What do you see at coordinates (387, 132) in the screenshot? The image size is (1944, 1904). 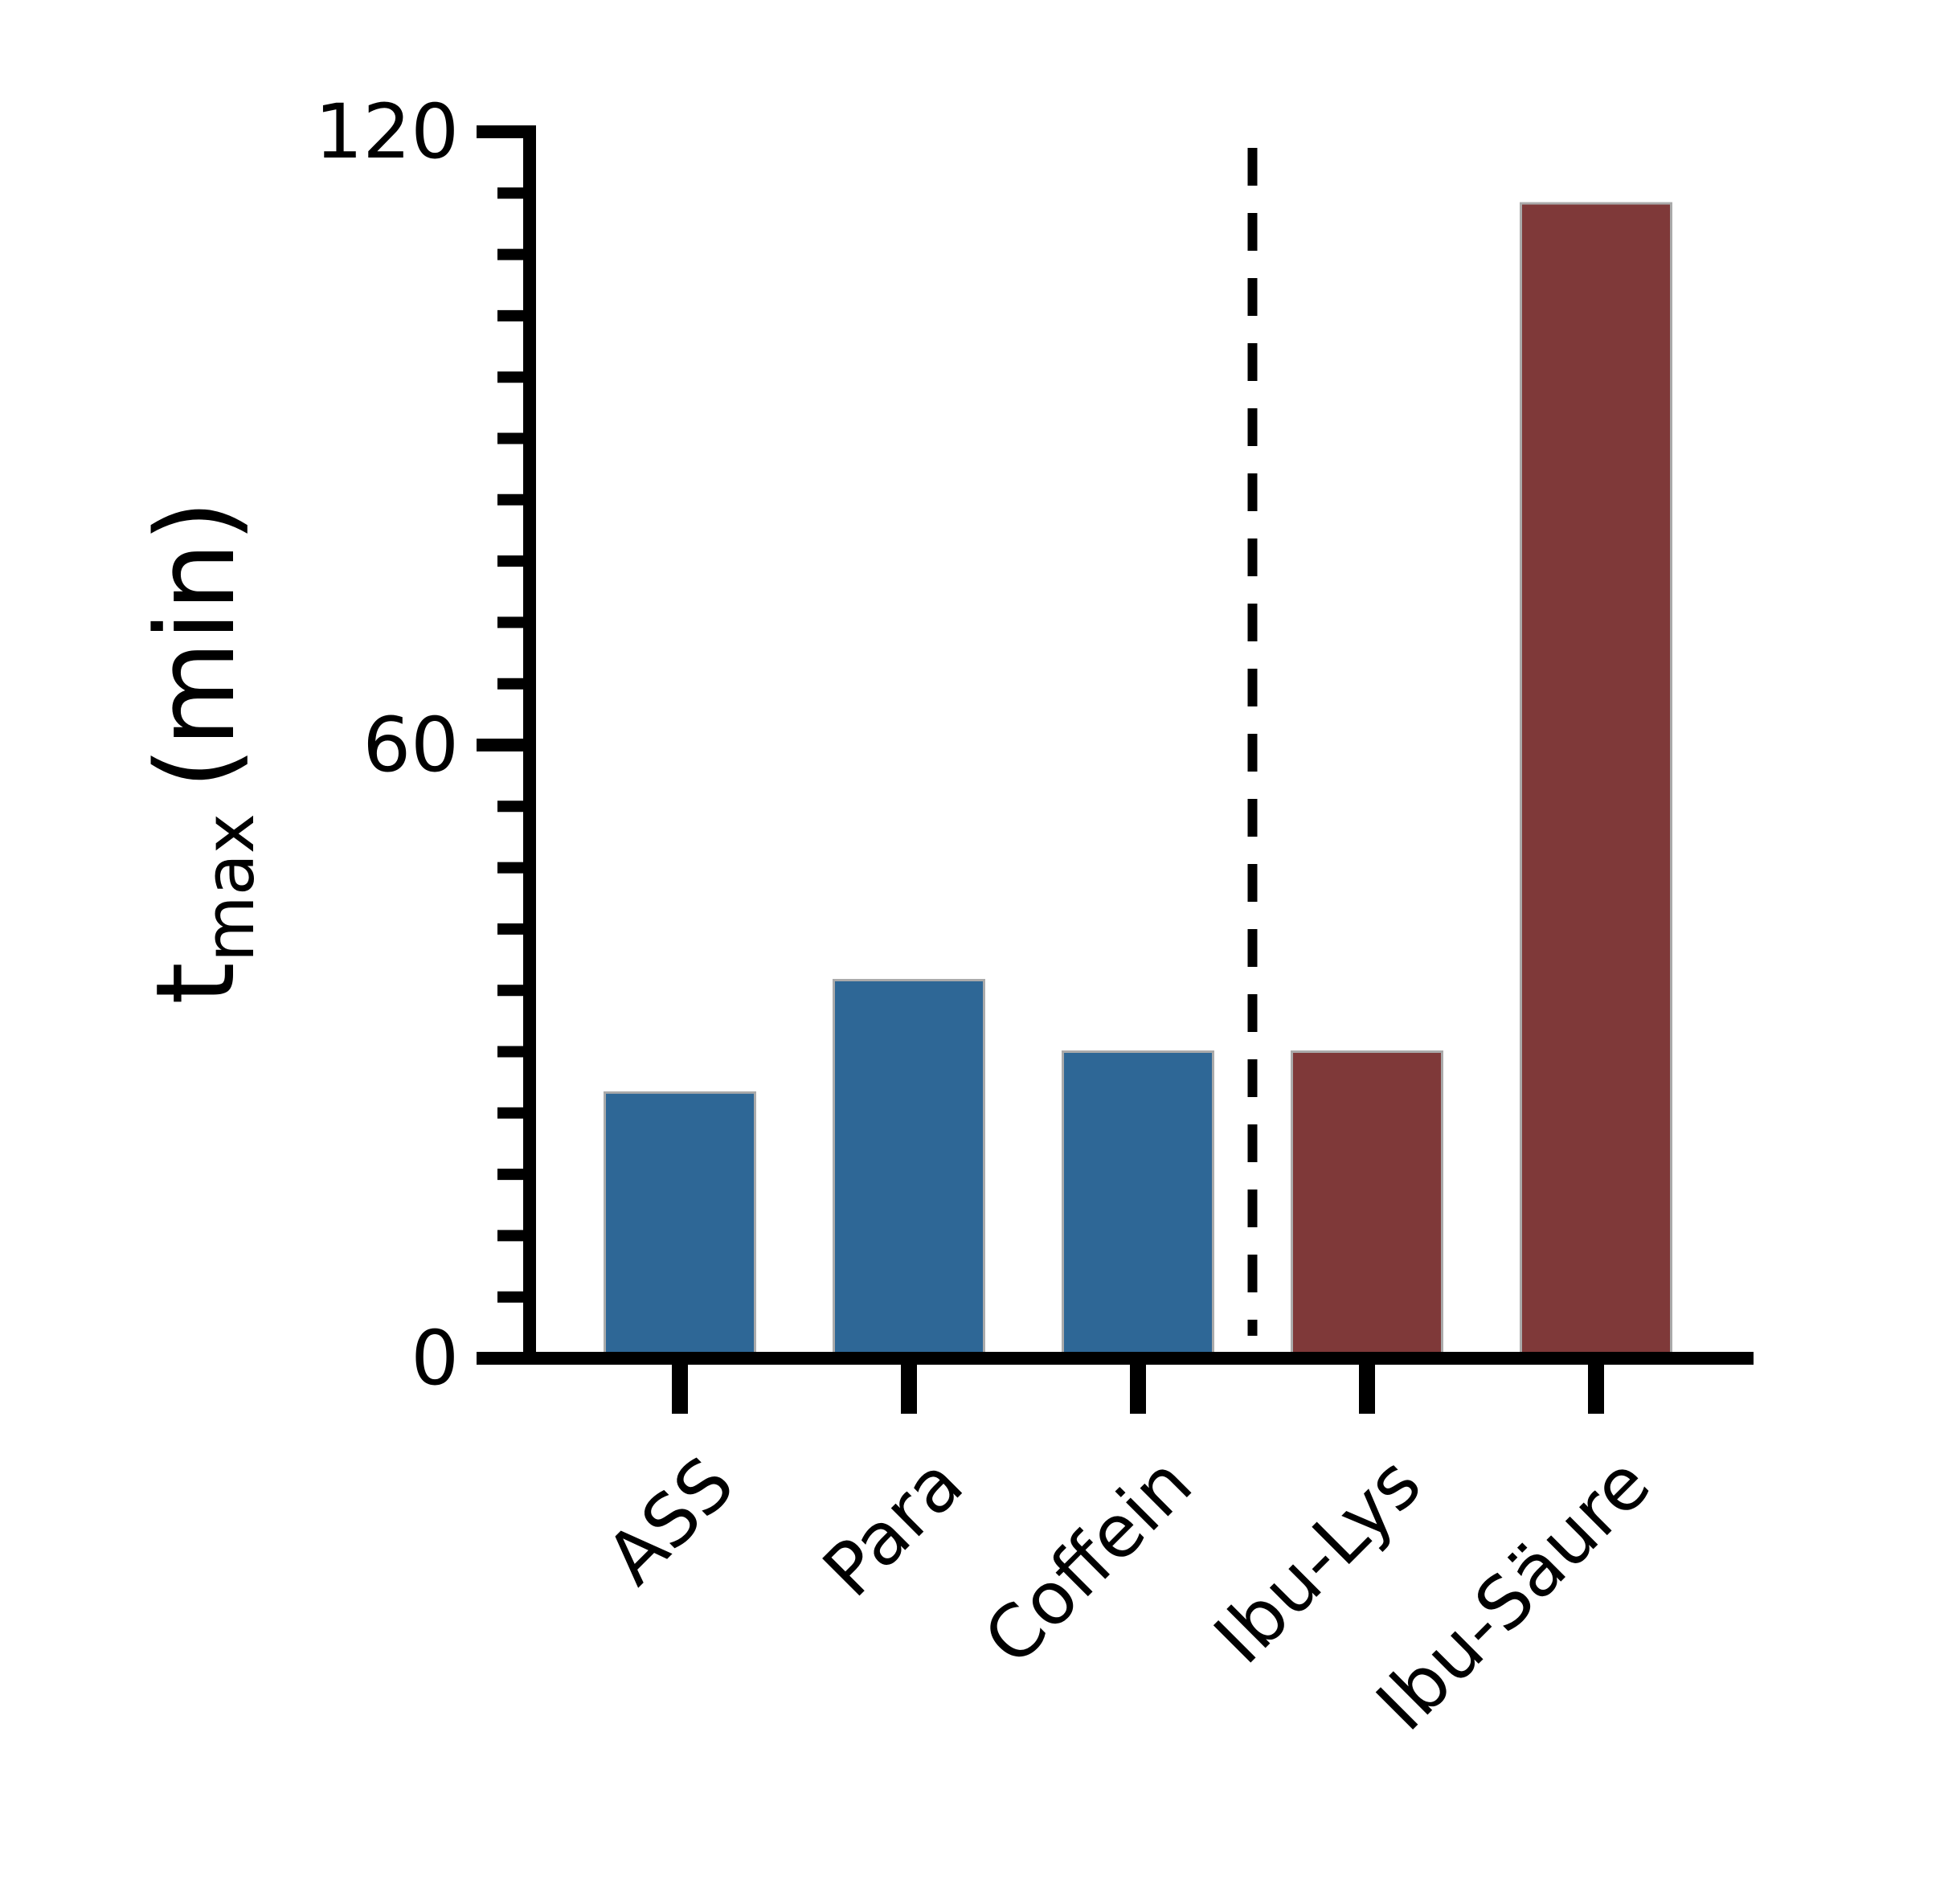 I see `y-tick-label: 120` at bounding box center [387, 132].